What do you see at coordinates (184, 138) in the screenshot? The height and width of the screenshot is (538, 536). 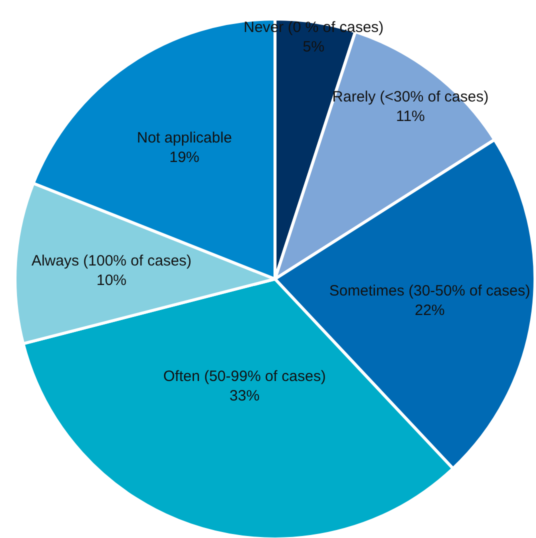 I see `slice-label: Not applicable` at bounding box center [184, 138].